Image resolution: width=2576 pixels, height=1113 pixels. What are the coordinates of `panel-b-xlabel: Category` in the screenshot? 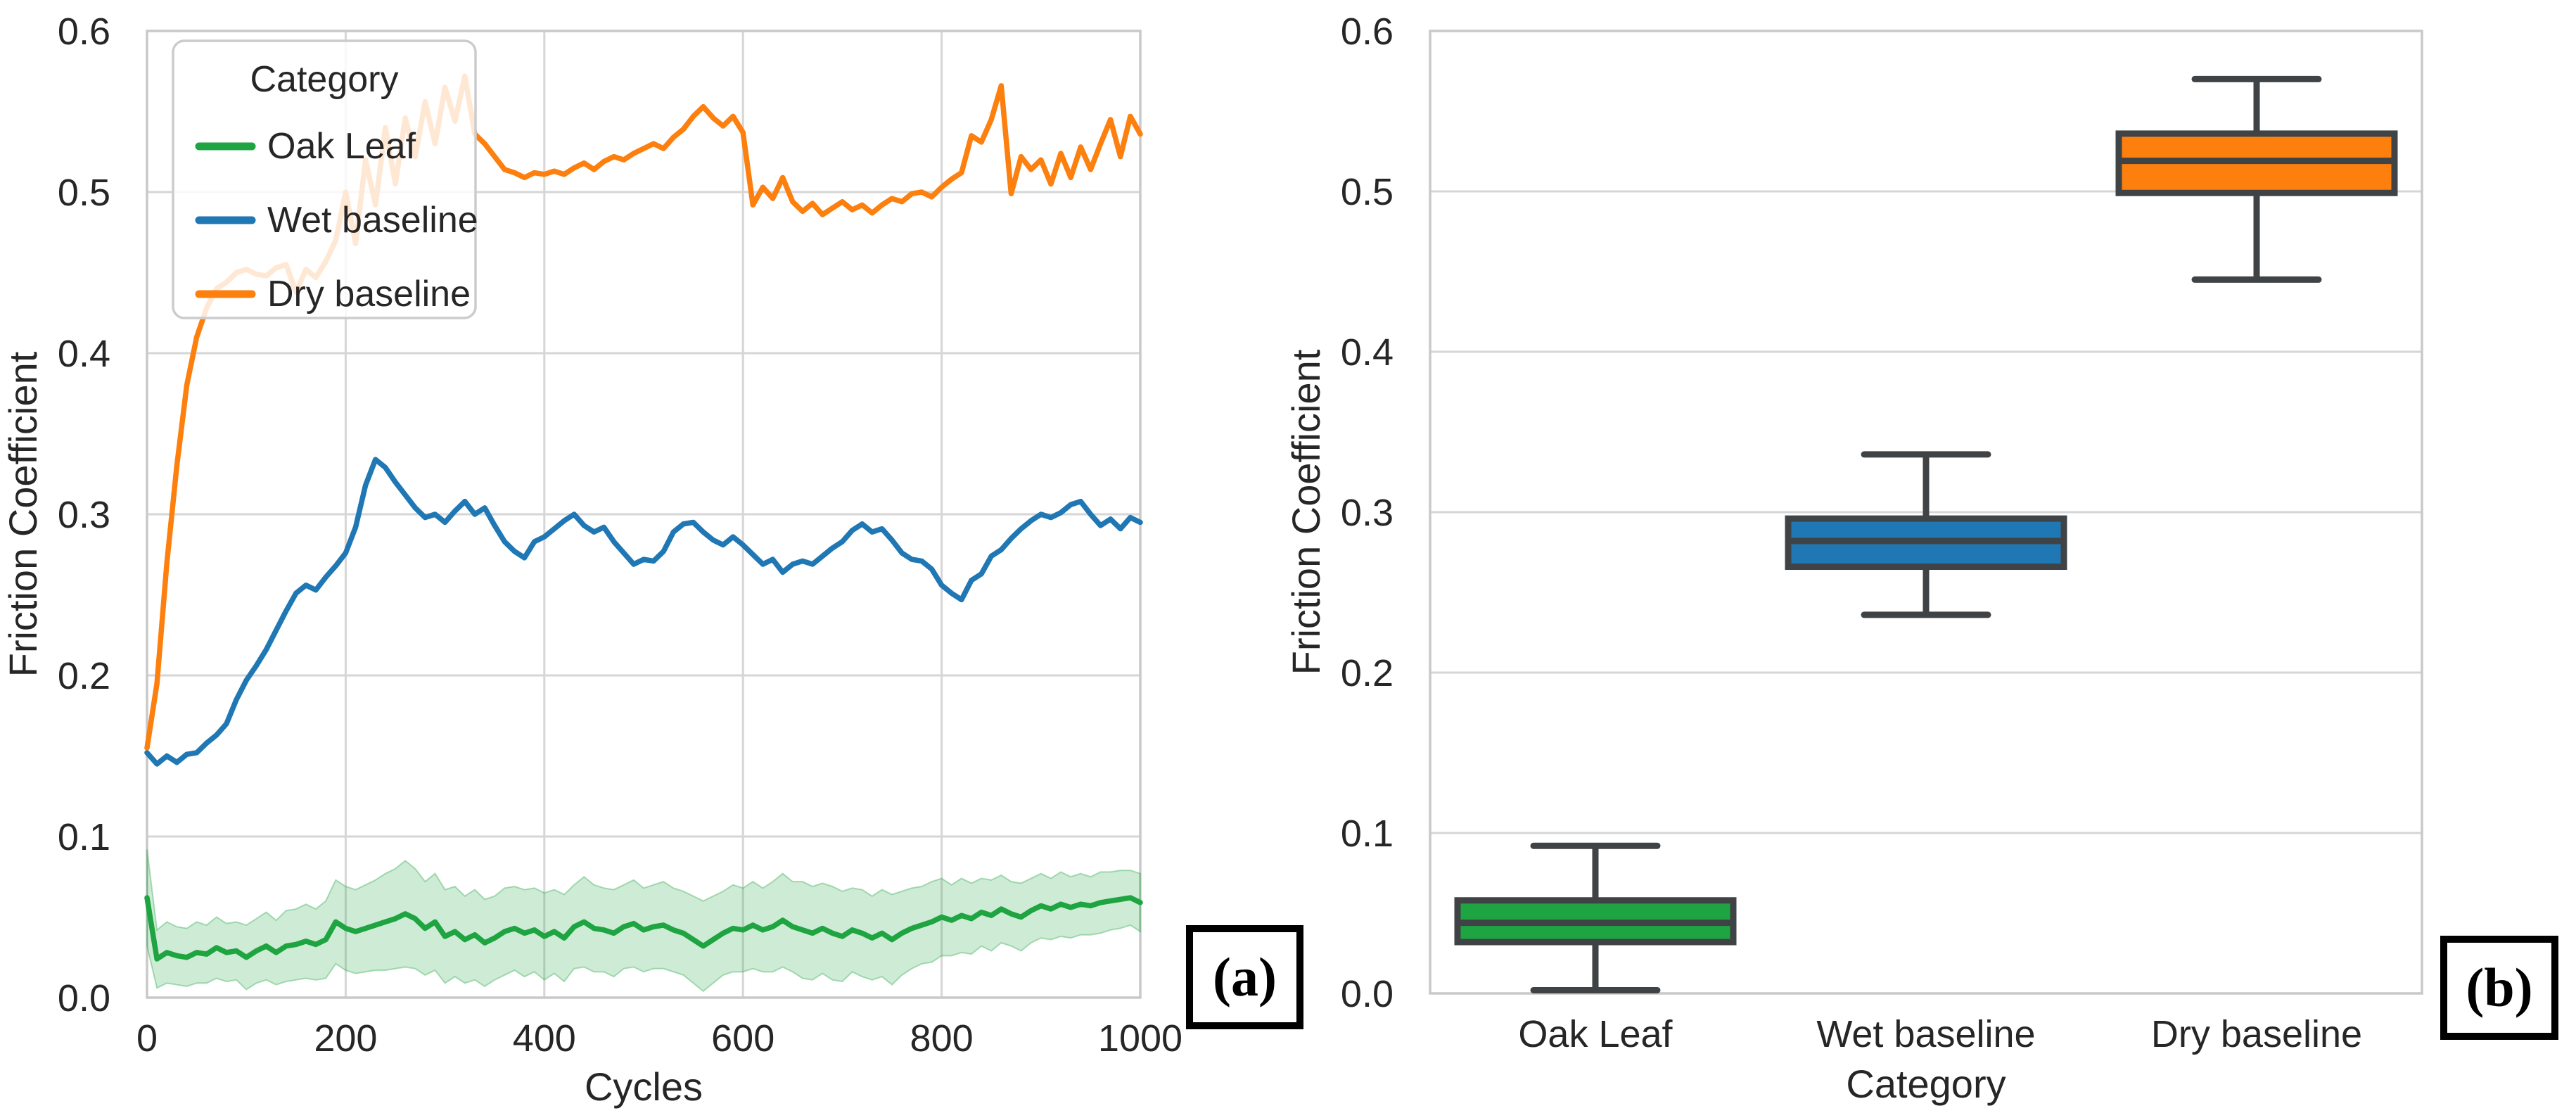 It's located at (1926, 1084).